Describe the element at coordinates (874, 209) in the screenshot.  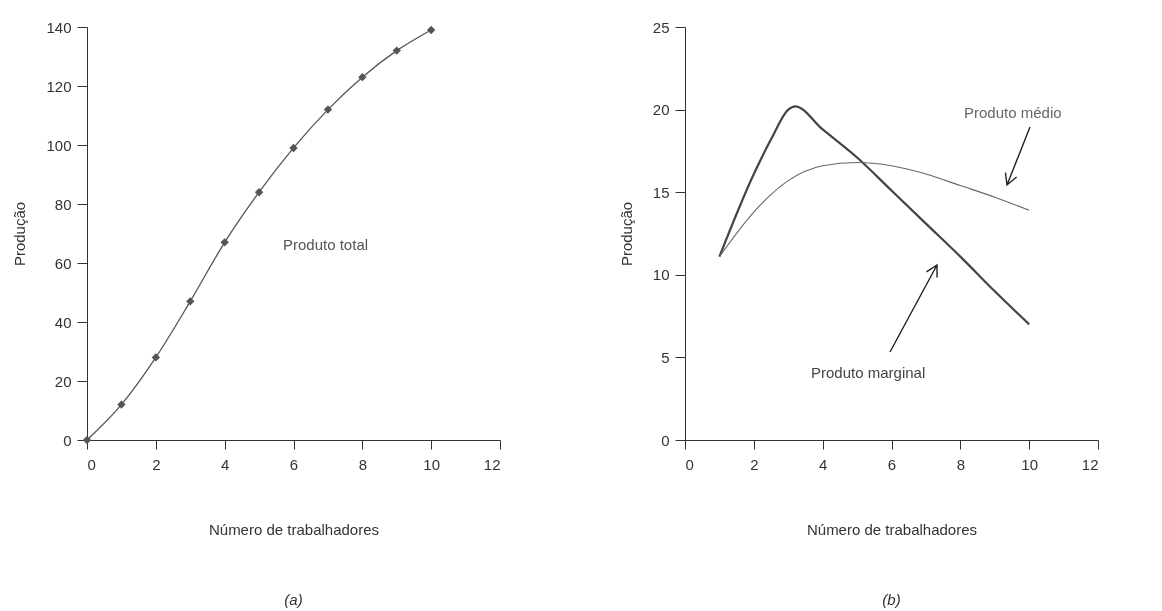
I see `line-series` at that location.